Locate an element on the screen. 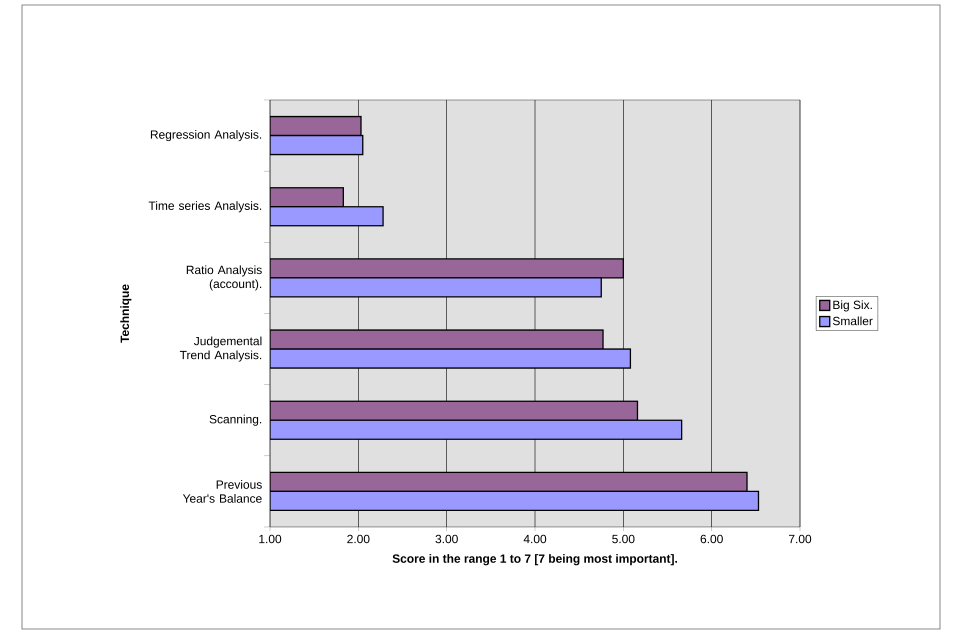 The height and width of the screenshot is (633, 955). y-tick-label: Judgemental Trend Analysis. is located at coordinates (221, 349).